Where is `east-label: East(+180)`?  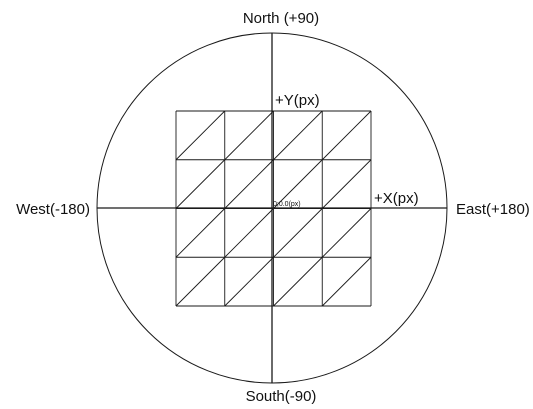 east-label: East(+180) is located at coordinates (493, 209).